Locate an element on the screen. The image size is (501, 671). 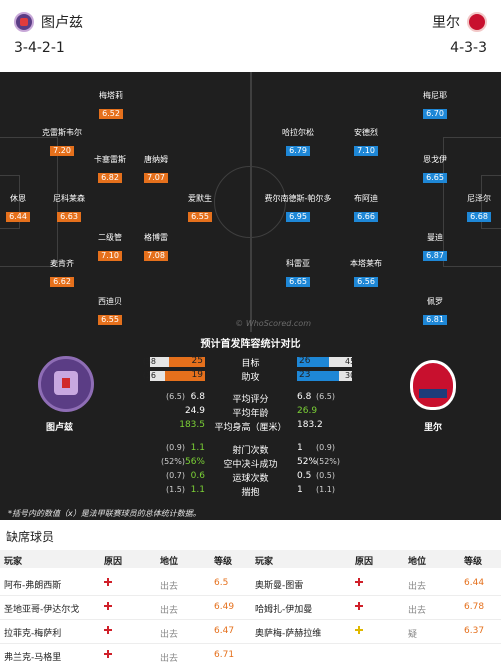
stat-label: 平均身高（厘米） is located at coordinates (250, 426).